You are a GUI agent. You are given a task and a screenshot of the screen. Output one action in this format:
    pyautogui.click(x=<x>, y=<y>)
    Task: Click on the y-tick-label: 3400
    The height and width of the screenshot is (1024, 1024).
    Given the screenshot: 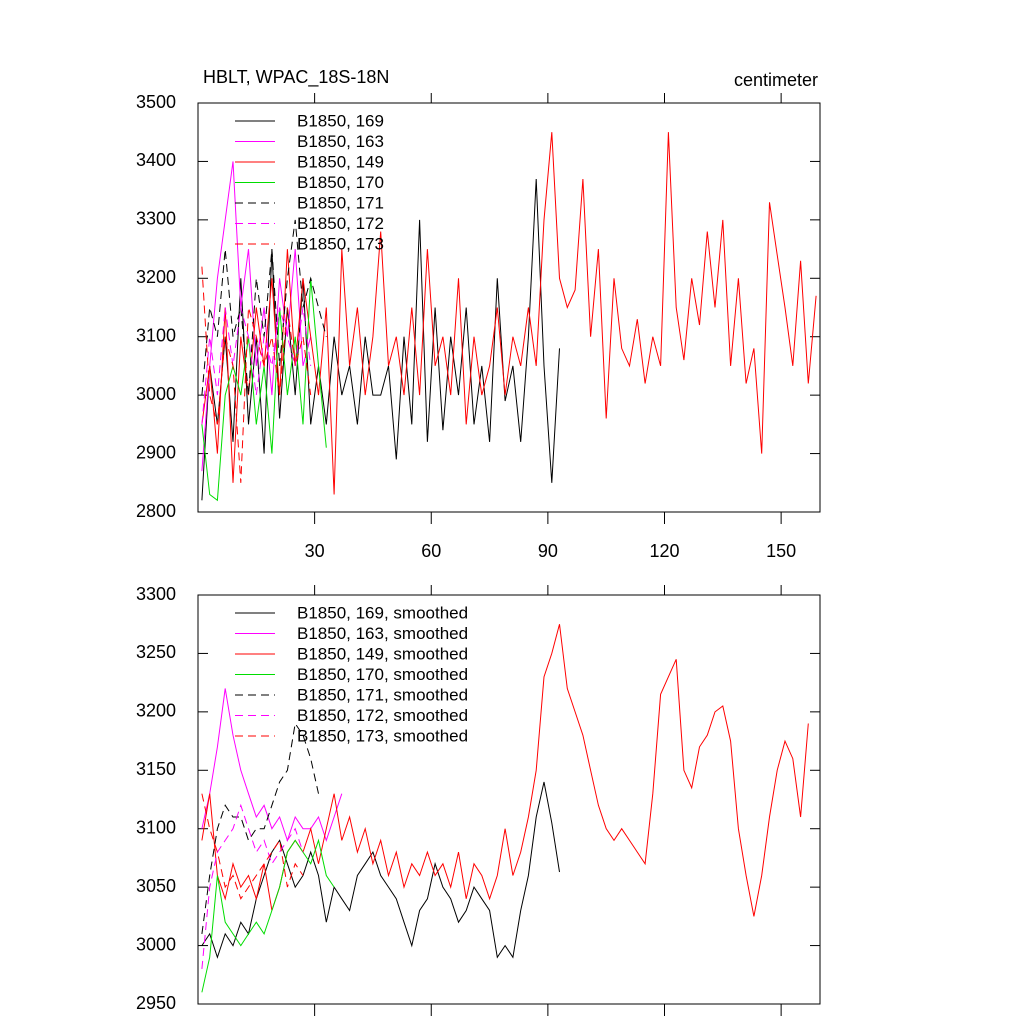 What is the action you would take?
    pyautogui.click(x=156, y=160)
    